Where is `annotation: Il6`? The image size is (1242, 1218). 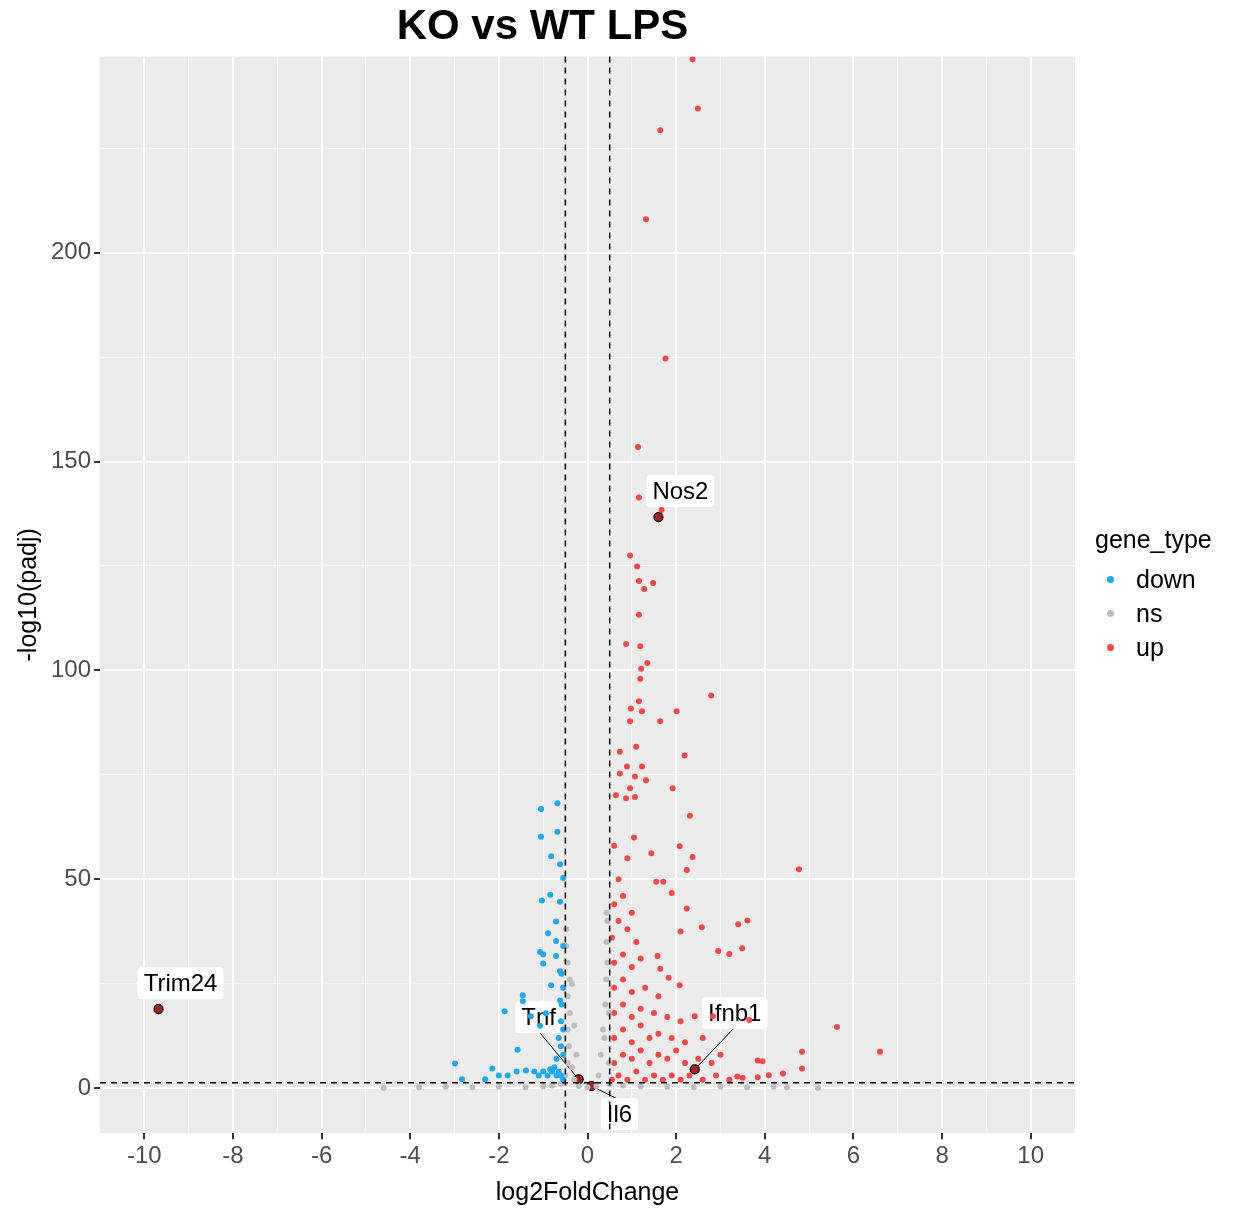 annotation: Il6 is located at coordinates (619, 1113).